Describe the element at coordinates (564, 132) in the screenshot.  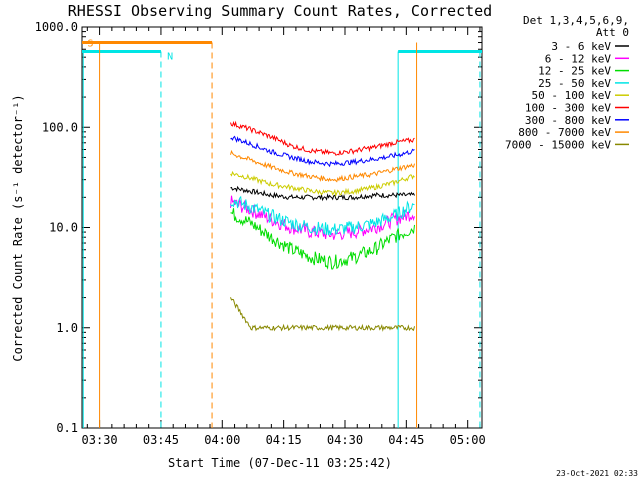
I see `legend-label: 800 - 7000 keV` at that location.